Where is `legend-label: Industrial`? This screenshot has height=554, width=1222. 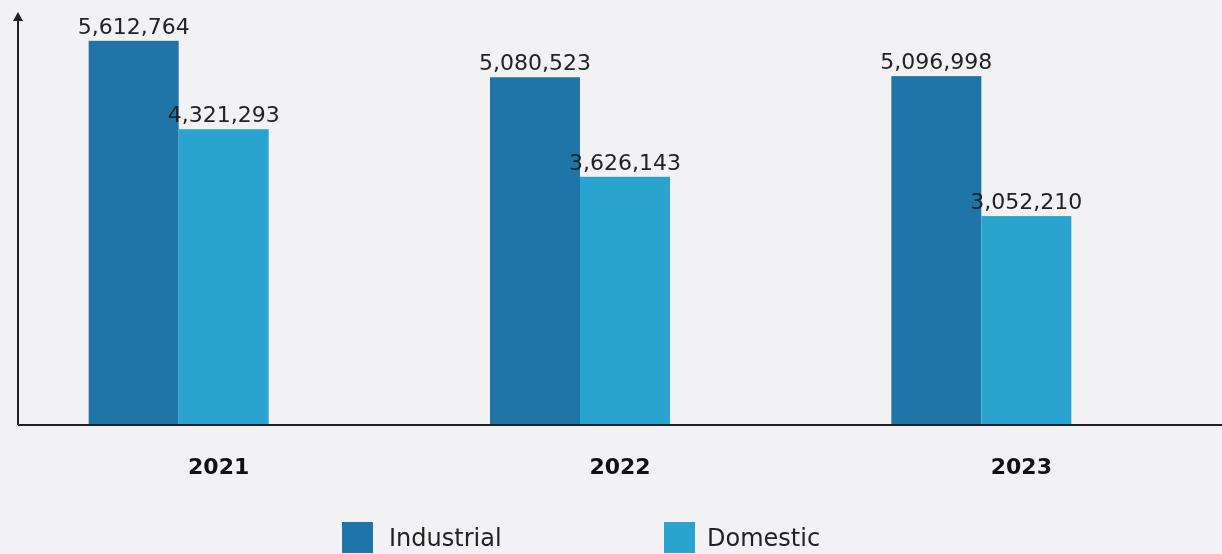 legend-label: Industrial is located at coordinates (445, 538).